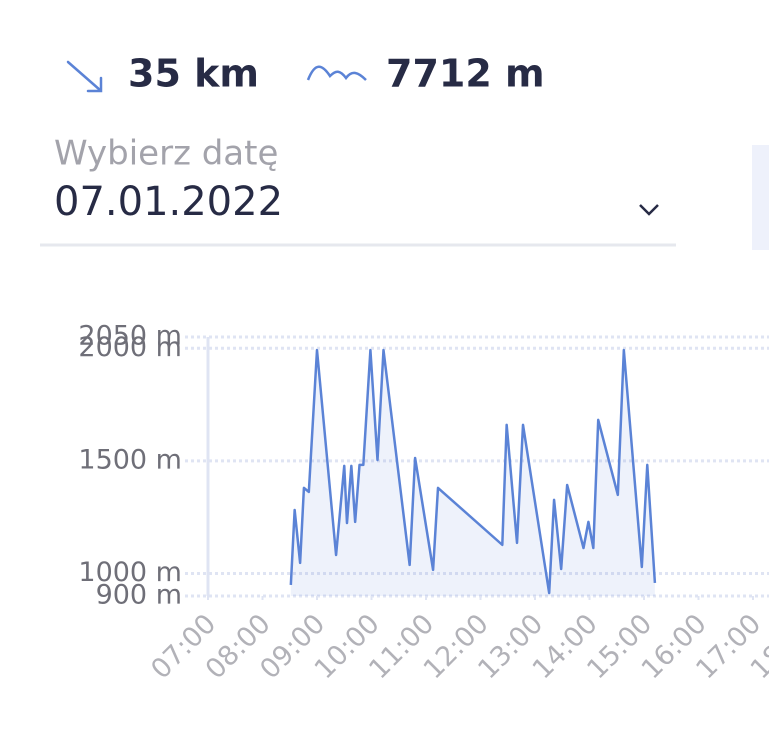 The height and width of the screenshot is (750, 769). What do you see at coordinates (336, 73) in the screenshot?
I see `elevation-icon` at bounding box center [336, 73].